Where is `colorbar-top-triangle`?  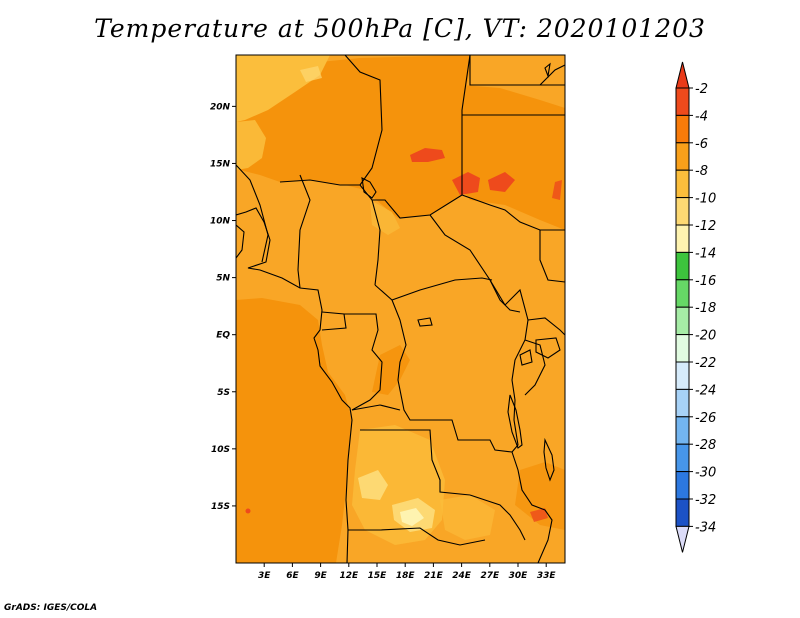
colorbar-top-triangle is located at coordinates (682, 75).